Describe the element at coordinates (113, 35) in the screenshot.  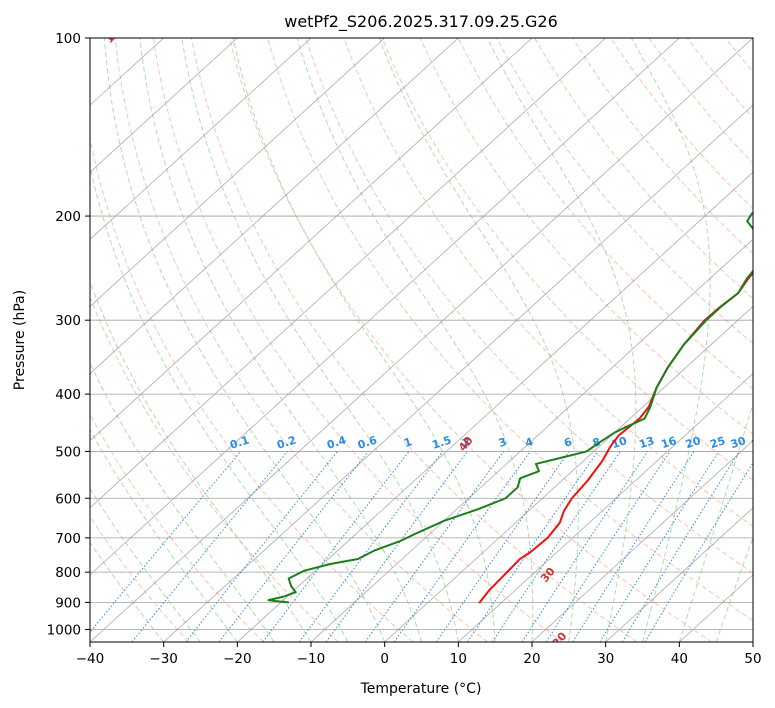
I see `dry-adiabat-label: 10` at that location.